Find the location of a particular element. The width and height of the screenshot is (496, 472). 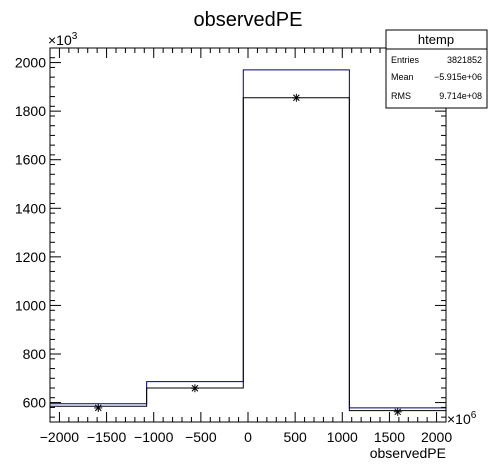

x-axis-label: observedPE is located at coordinates (408, 453).